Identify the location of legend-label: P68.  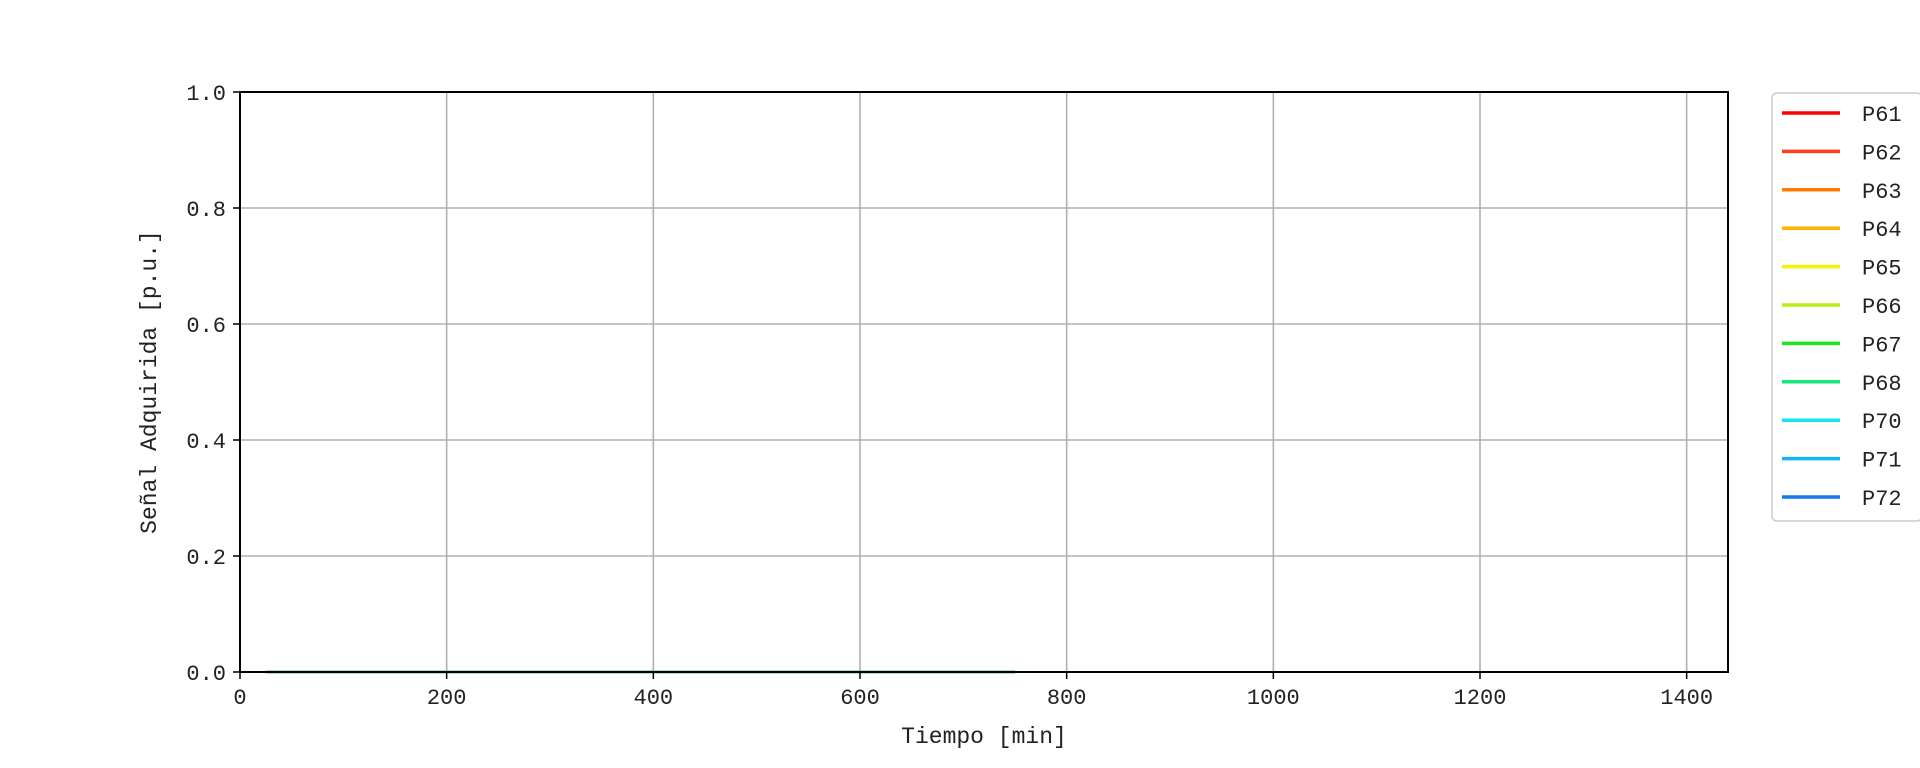
(1882, 384).